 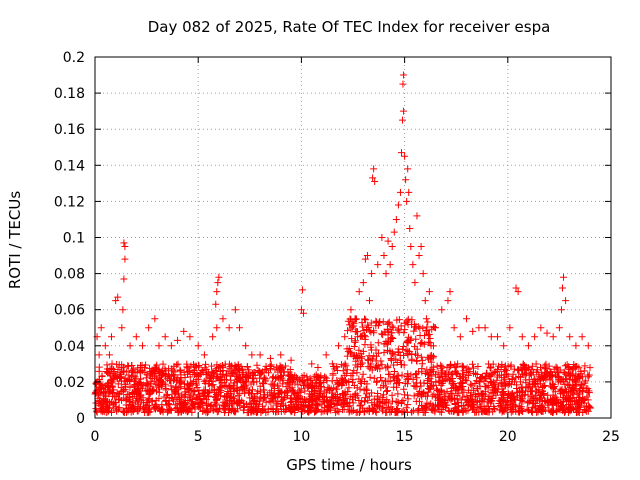 What do you see at coordinates (95, 437) in the screenshot?
I see `x-tick-label: 0` at bounding box center [95, 437].